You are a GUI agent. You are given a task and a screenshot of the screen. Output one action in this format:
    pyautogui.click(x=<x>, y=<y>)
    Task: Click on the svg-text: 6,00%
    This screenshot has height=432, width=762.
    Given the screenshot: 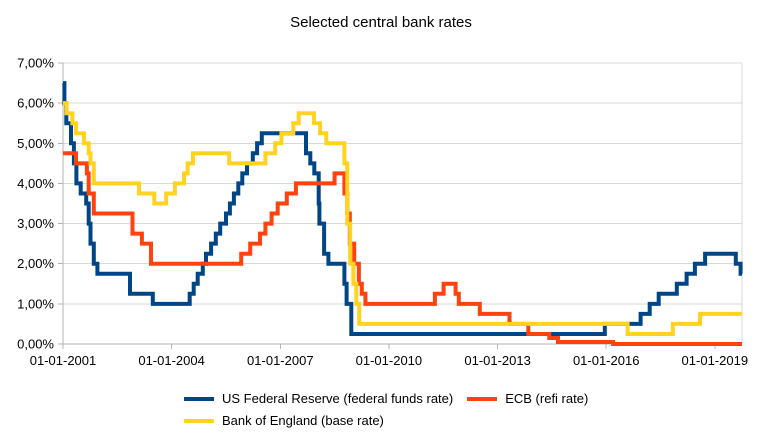 What is the action you would take?
    pyautogui.click(x=35, y=103)
    